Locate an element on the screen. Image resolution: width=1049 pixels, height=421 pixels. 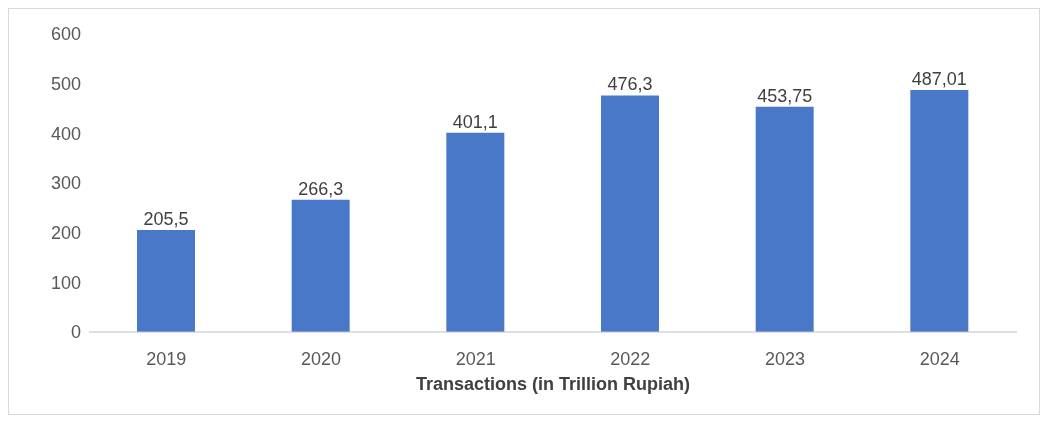
x-tick-label: 2020 is located at coordinates (321, 358).